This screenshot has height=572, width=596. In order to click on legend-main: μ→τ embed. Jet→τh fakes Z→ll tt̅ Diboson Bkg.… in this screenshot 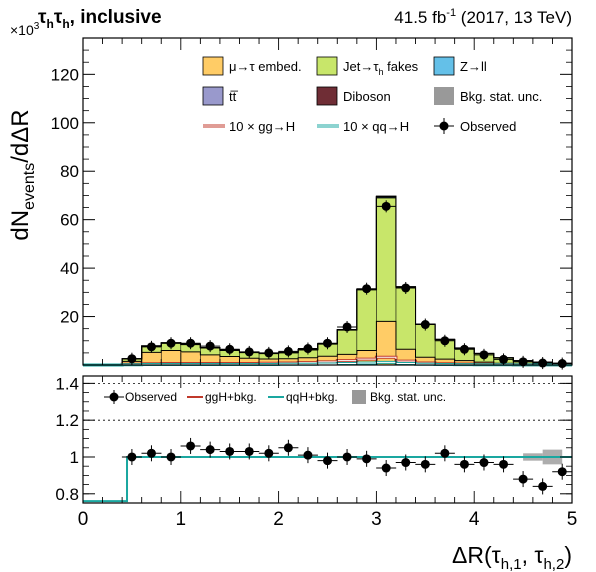, I will do `click(372, 95)`.